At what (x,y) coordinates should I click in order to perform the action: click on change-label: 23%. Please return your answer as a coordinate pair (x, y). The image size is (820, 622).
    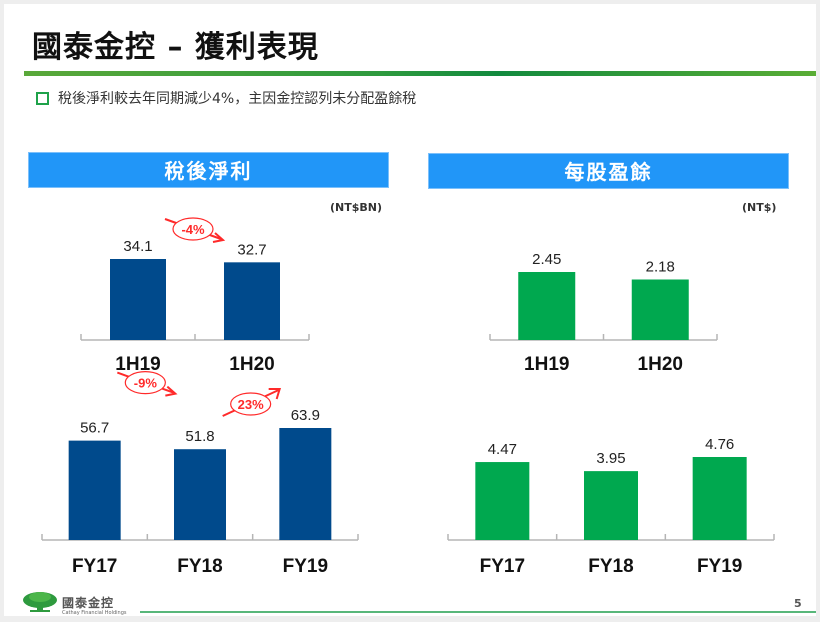
    Looking at the image, I should click on (251, 404).